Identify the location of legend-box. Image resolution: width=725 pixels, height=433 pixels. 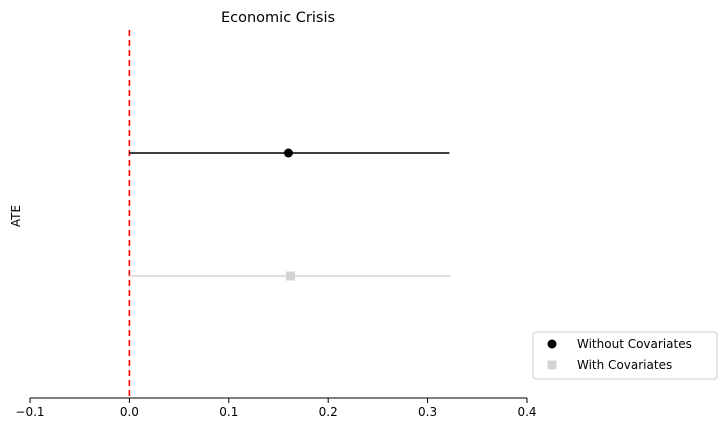
(625, 355).